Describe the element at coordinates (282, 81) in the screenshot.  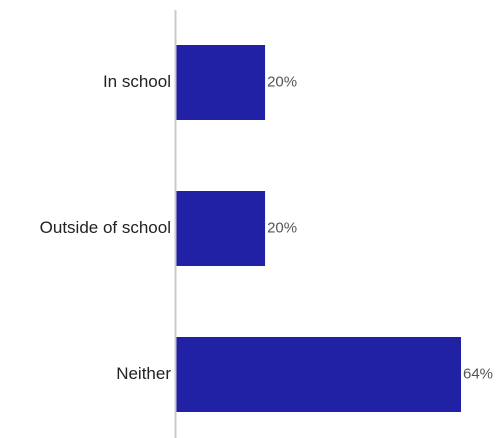
I see `value-label-0: 20%` at that location.